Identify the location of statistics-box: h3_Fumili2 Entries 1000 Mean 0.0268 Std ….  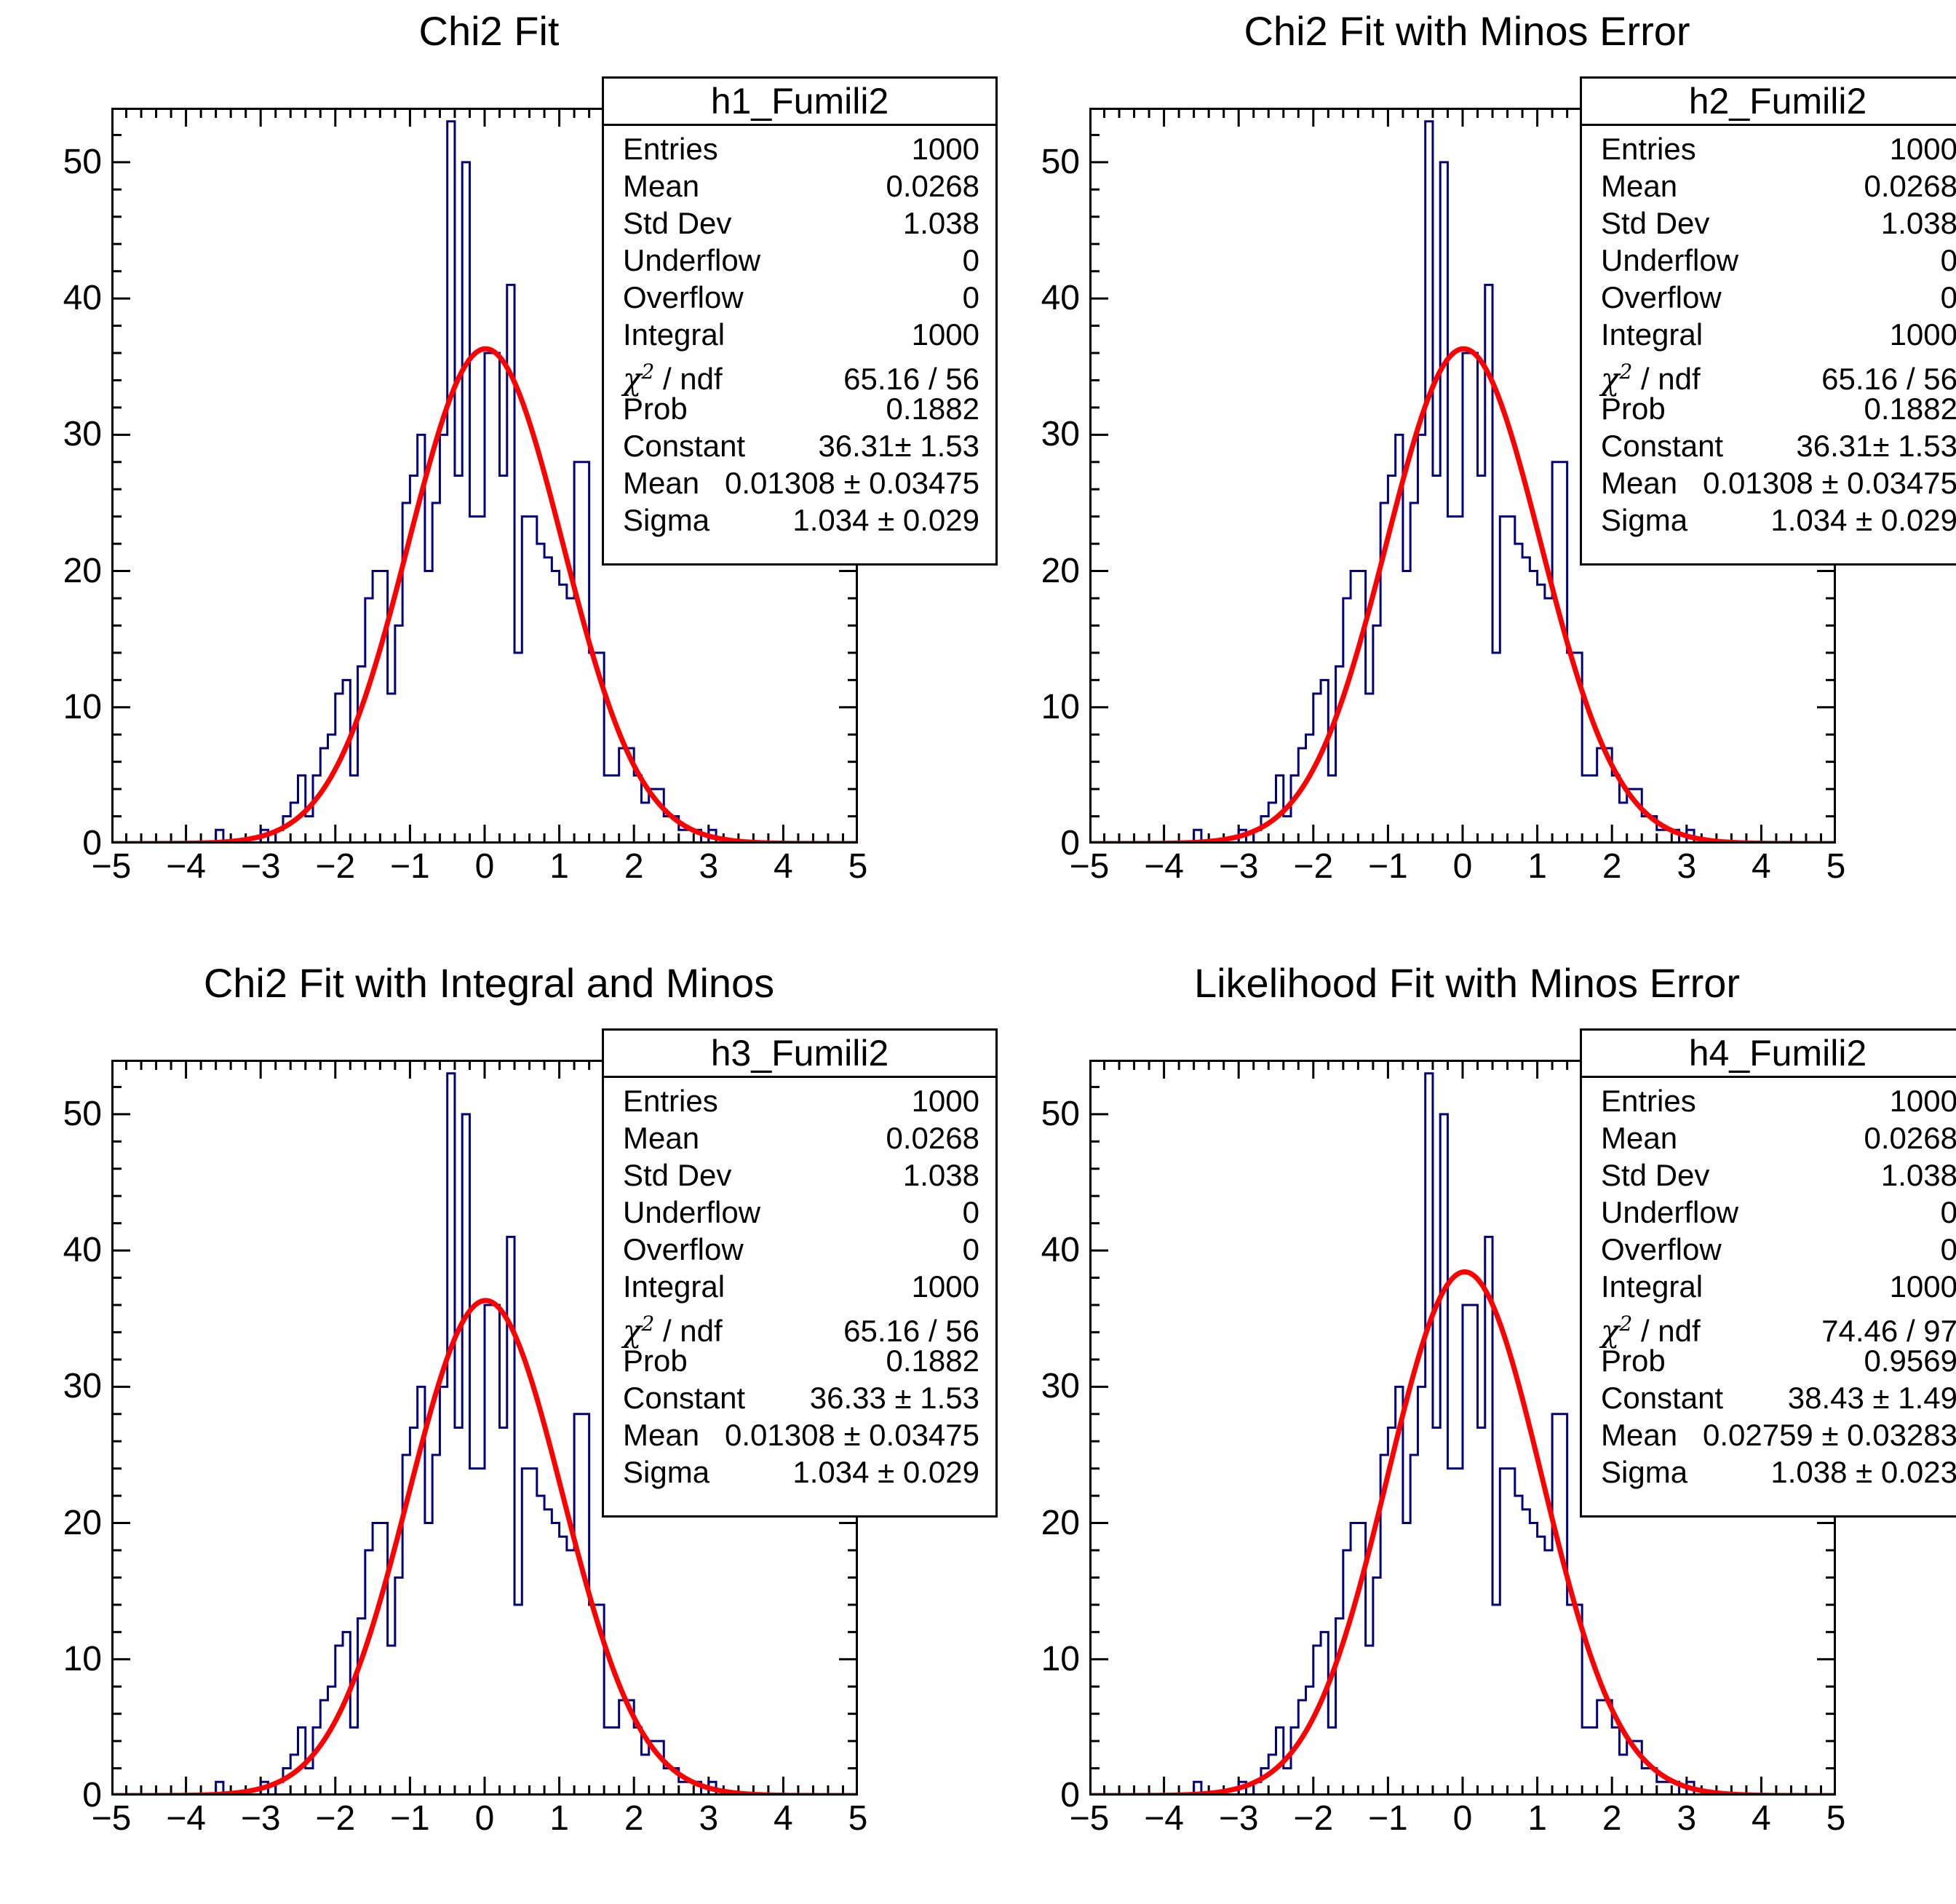
(800, 1273).